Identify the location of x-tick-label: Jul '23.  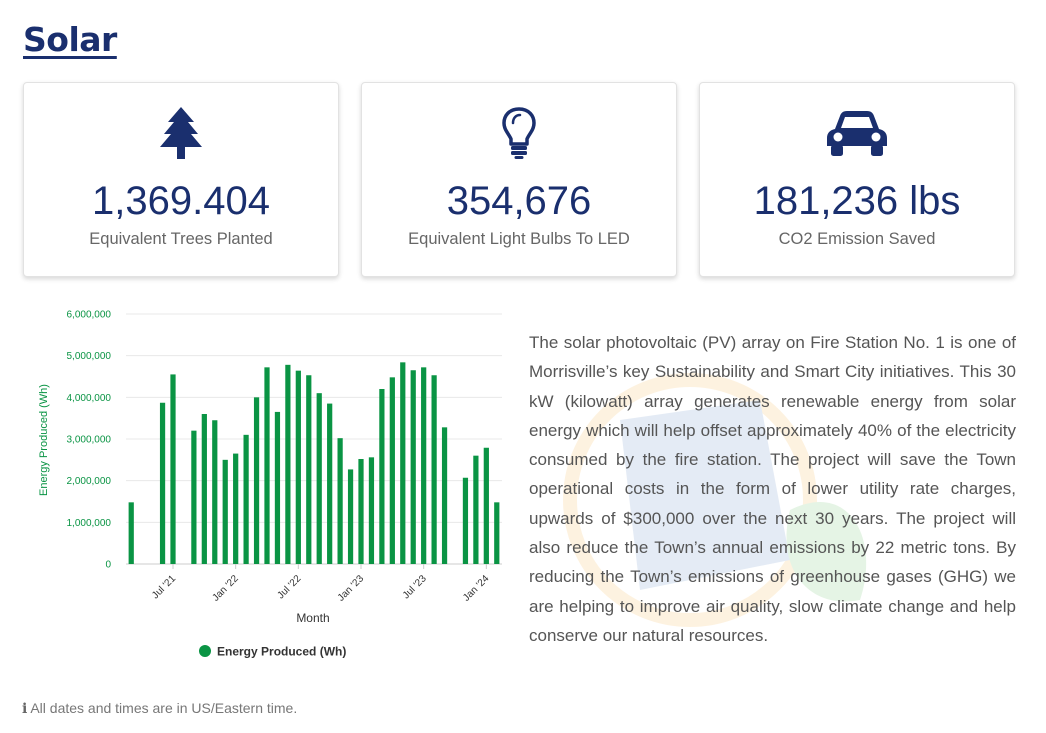
(415, 587).